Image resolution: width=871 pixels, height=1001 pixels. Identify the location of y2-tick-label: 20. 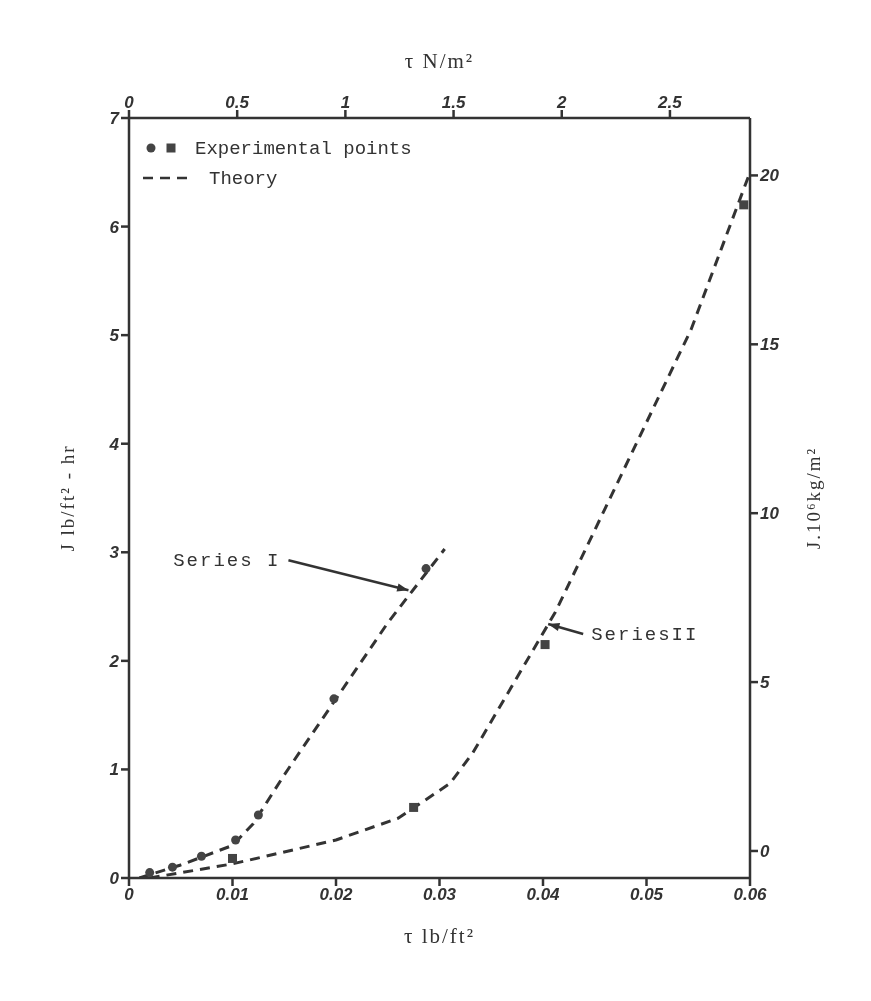
(769, 176).